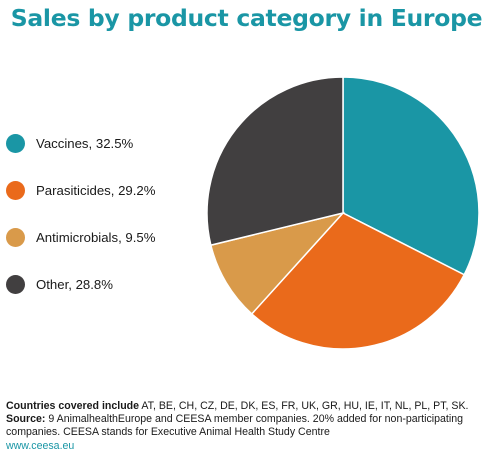 The height and width of the screenshot is (458, 493). What do you see at coordinates (15, 284) in the screenshot?
I see `legend-swatch-other` at bounding box center [15, 284].